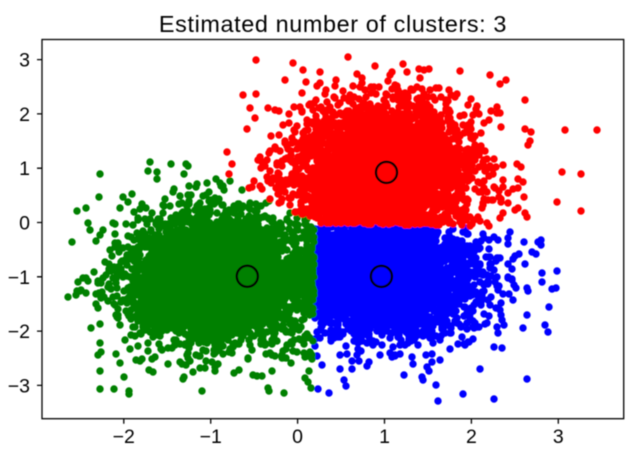 This screenshot has width=633, height=451. What do you see at coordinates (19, 386) in the screenshot?
I see `svg-text: −3` at bounding box center [19, 386].